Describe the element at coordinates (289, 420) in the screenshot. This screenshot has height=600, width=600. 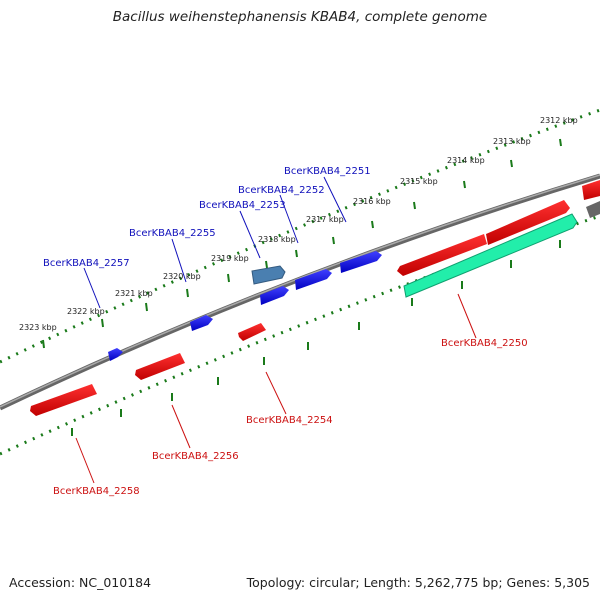
I see `gene-label-2254: BcerKBAB4_2254` at that location.